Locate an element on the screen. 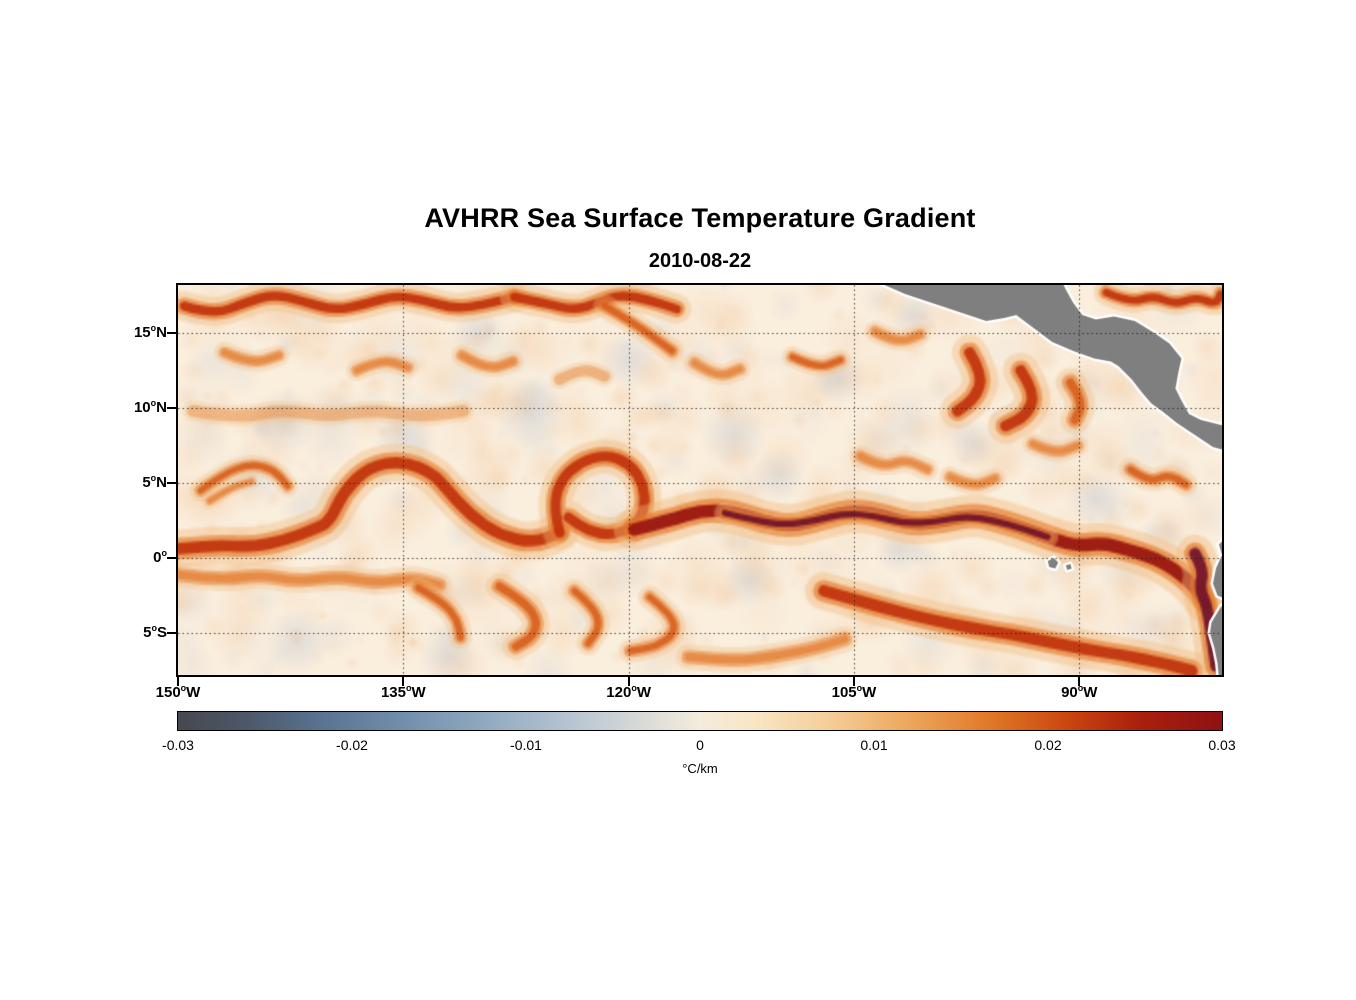 The height and width of the screenshot is (1000, 1356). colorbar-tick-label: 0.01 is located at coordinates (874, 745).